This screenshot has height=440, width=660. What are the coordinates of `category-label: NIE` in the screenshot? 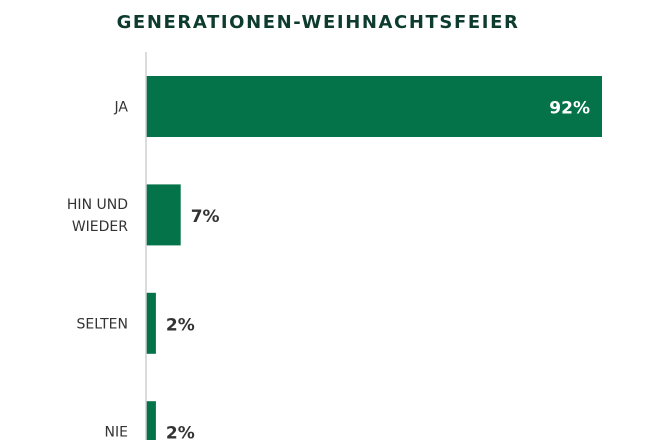 It's located at (116, 432).